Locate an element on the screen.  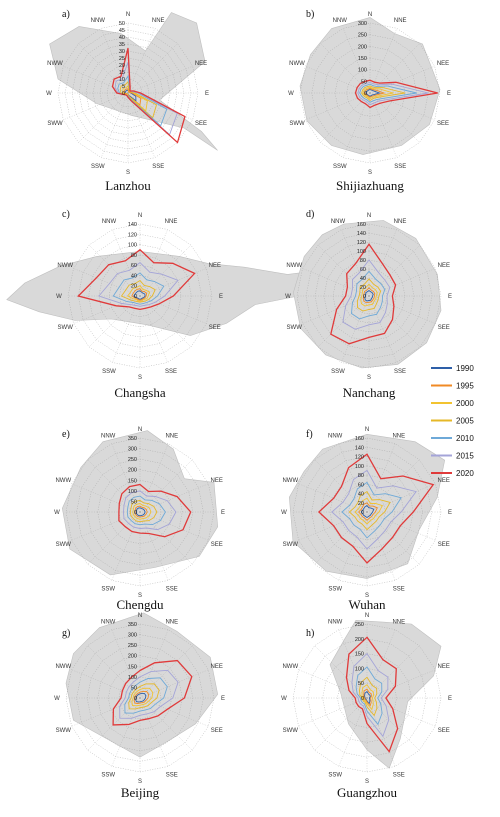
city-name: Changsha is located at coordinates (140, 392).